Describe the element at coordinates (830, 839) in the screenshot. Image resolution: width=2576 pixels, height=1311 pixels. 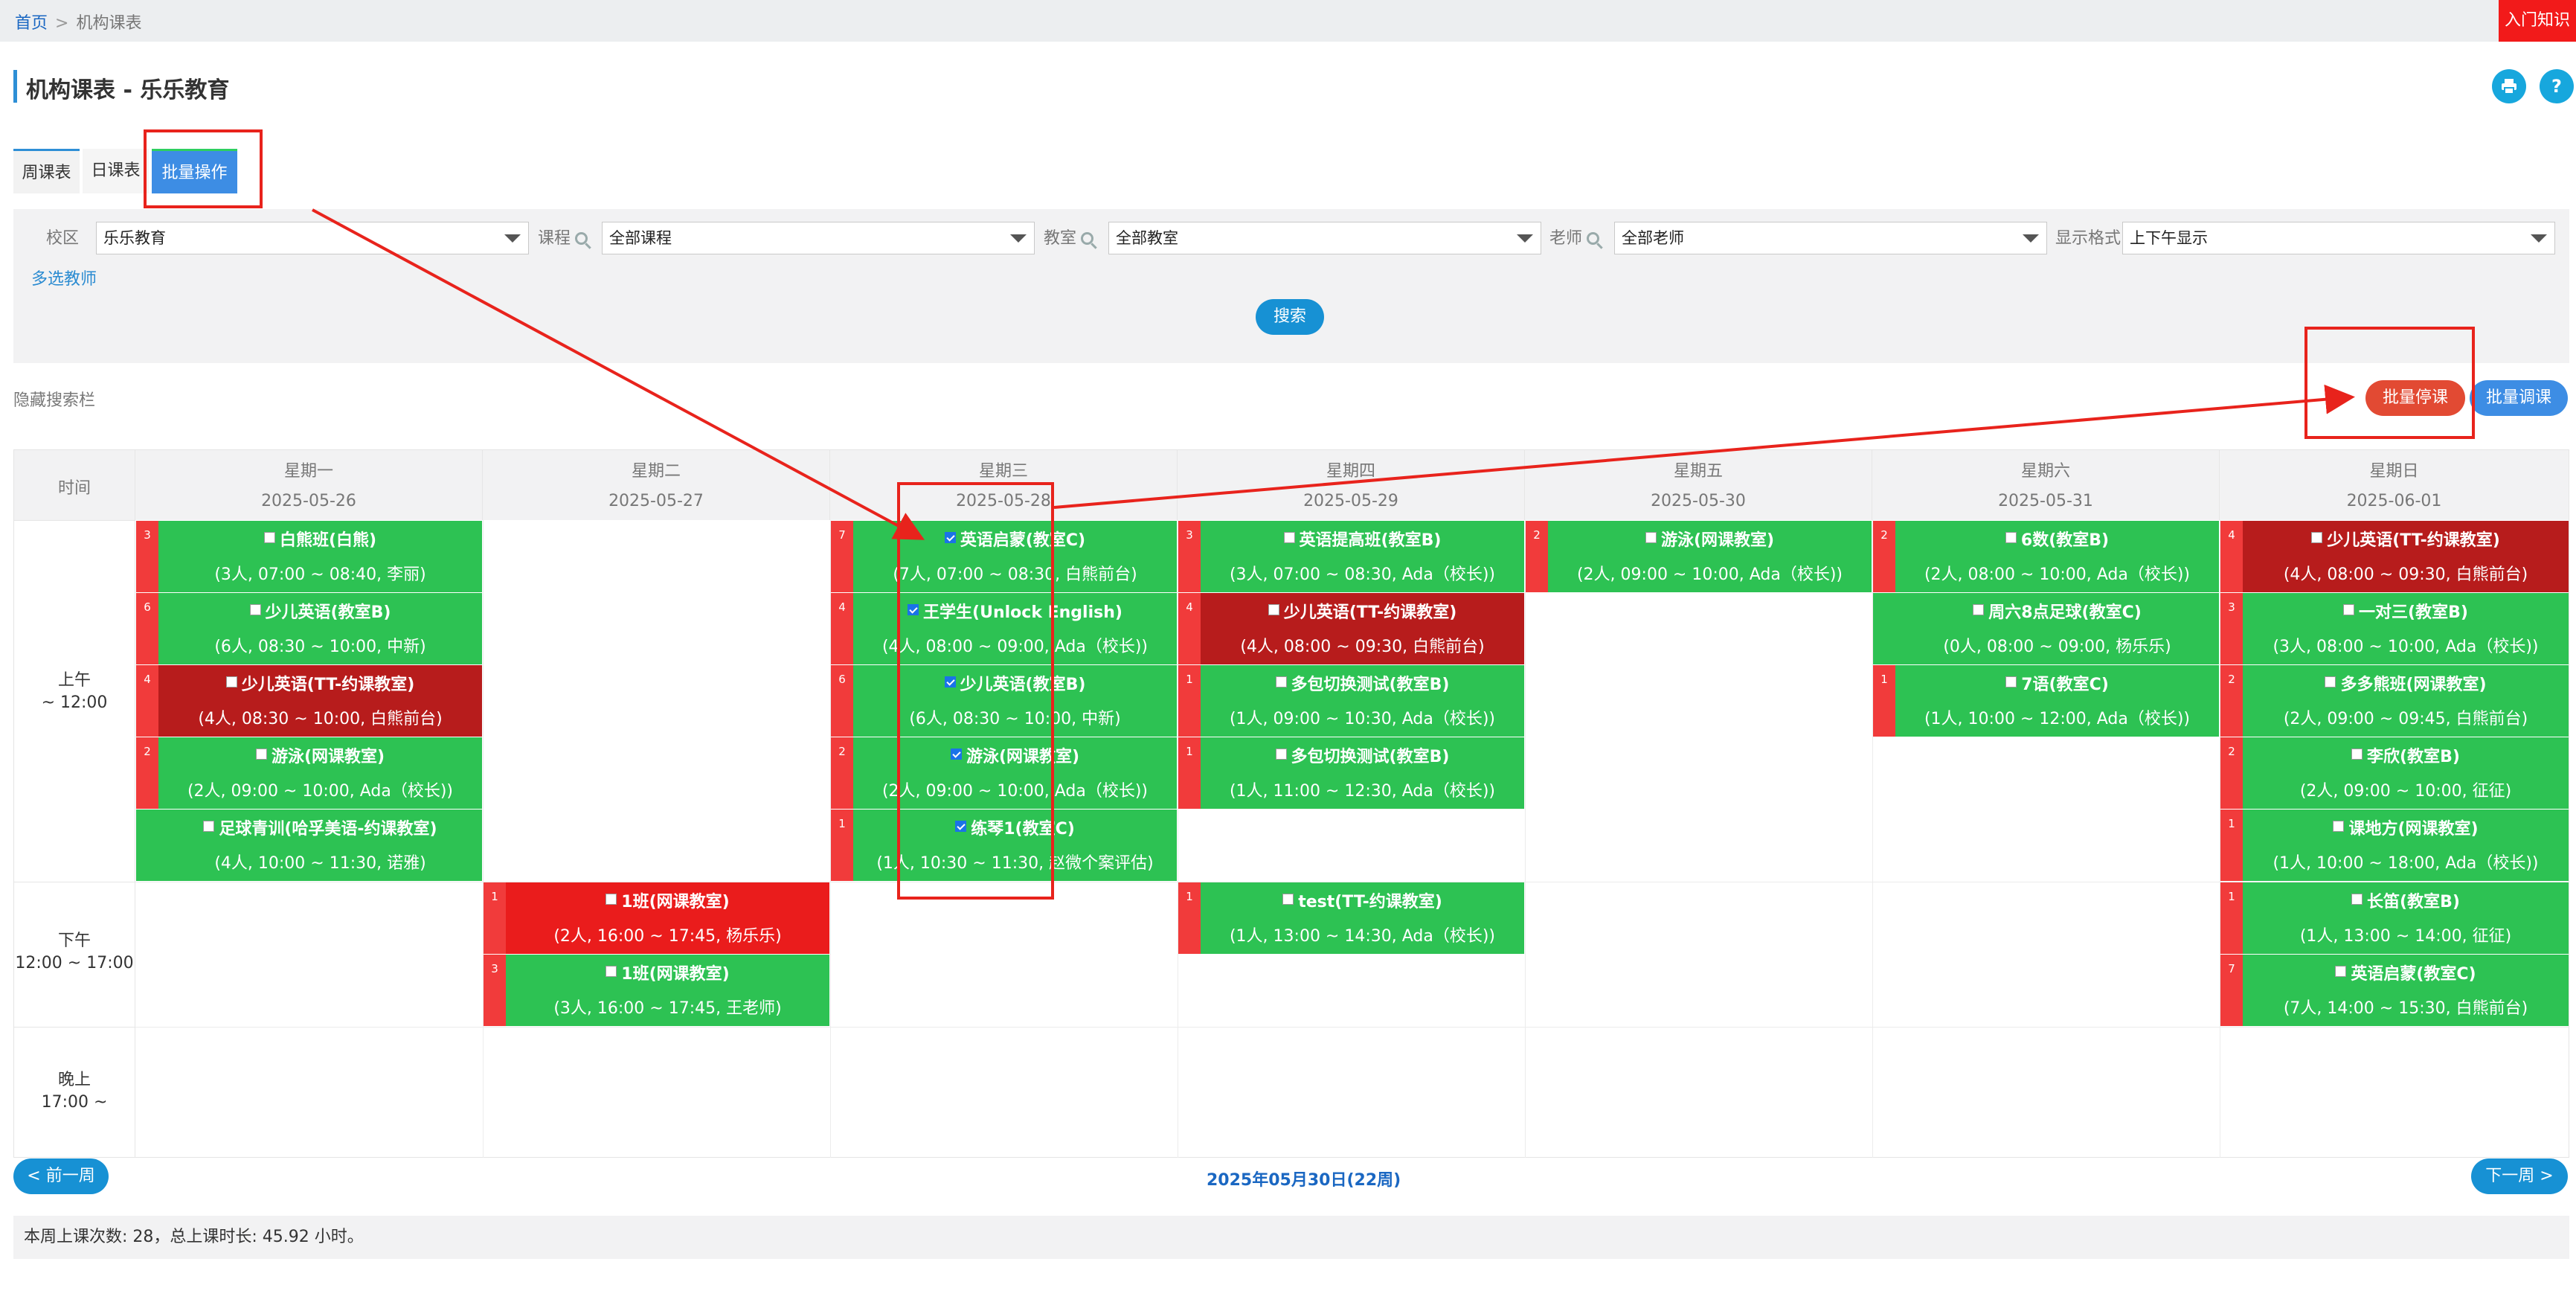
I see `column-divider` at that location.